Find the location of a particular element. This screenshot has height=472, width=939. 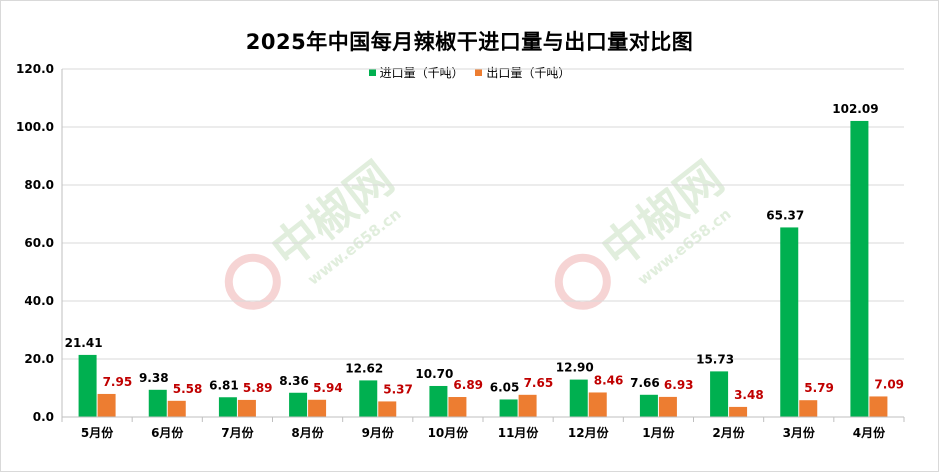

import-data-label: 12.90 is located at coordinates (575, 368).